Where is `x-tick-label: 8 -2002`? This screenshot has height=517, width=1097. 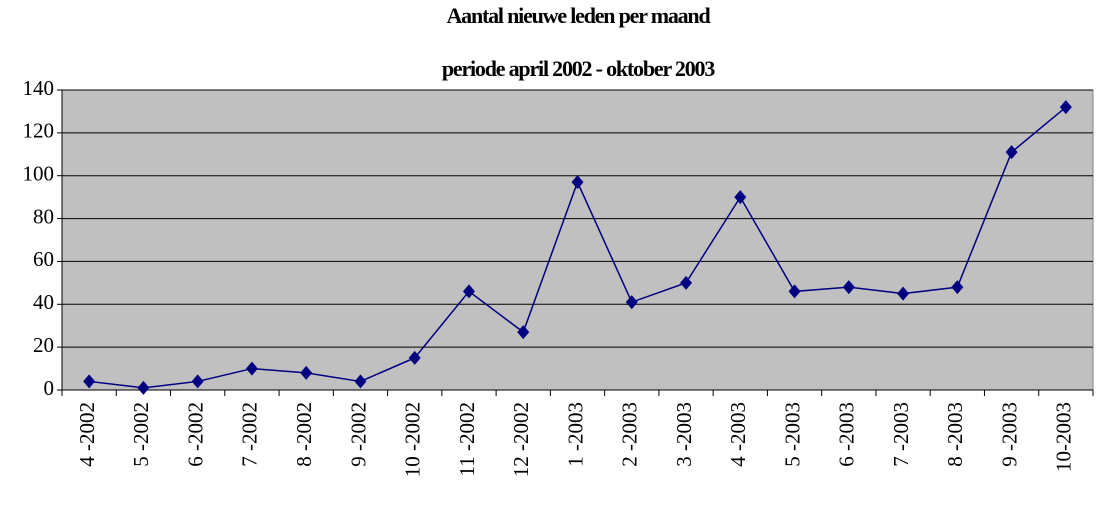
x-tick-label: 8 -2002 is located at coordinates (304, 434).